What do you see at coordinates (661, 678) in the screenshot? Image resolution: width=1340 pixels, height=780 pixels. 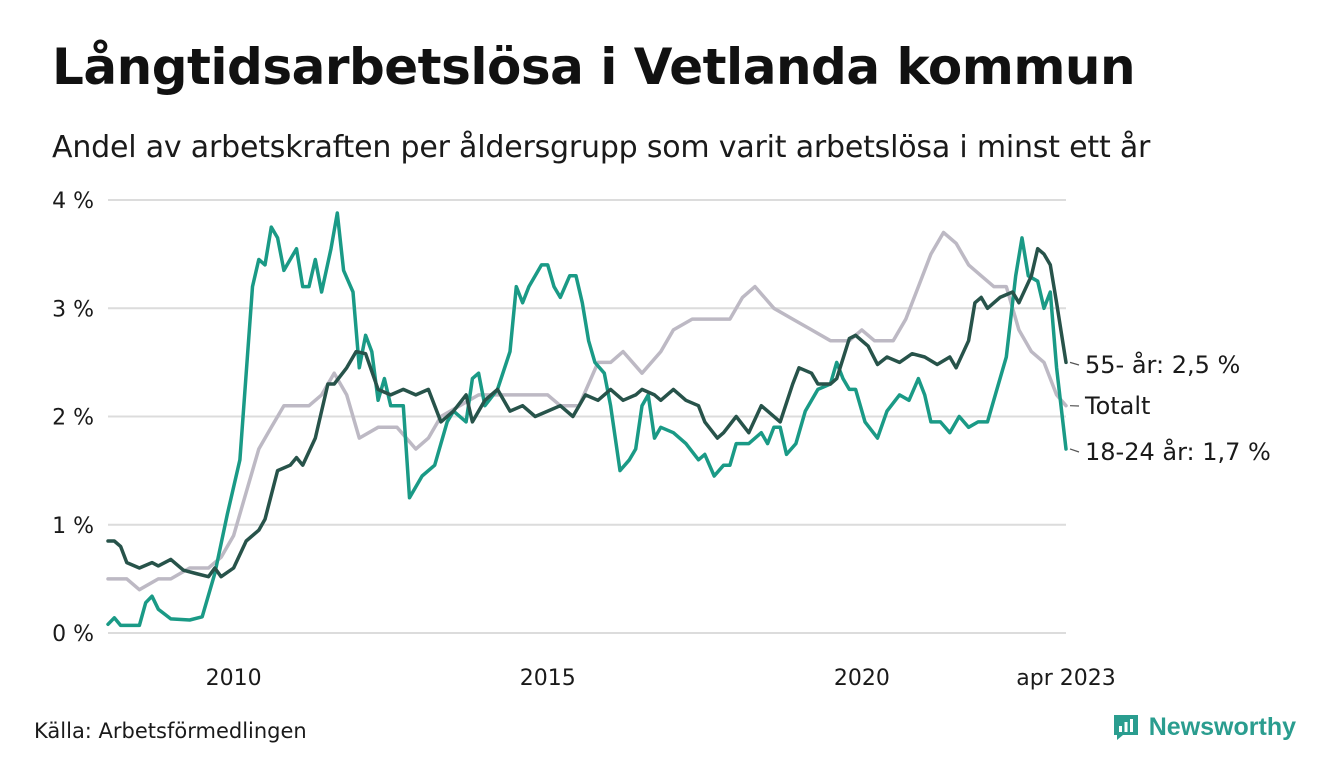 I see `x-axis-ticks: 2010 2015 2020 apr 2023` at bounding box center [661, 678].